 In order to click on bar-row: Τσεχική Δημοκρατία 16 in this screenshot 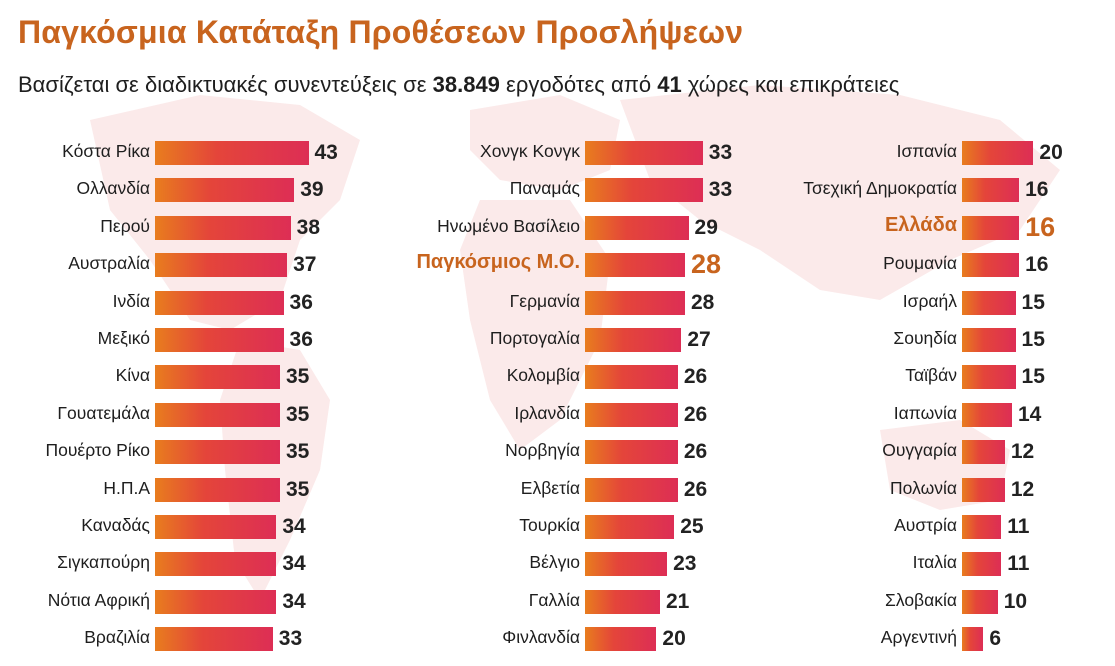, I will do `click(936, 190)`.